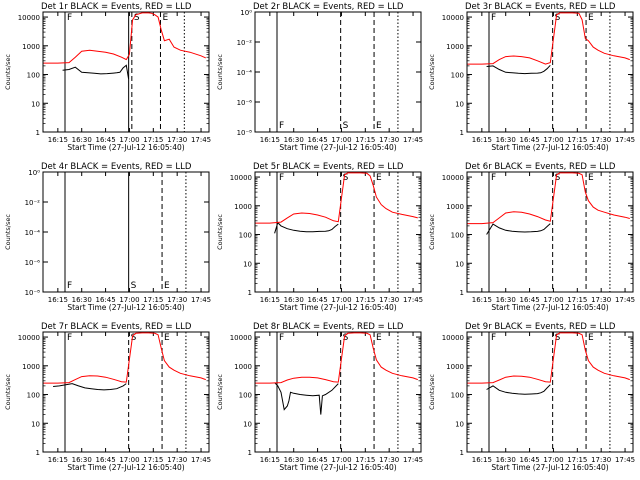  I want to click on y-tick-label: 10⁻⁶, so click(245, 103).